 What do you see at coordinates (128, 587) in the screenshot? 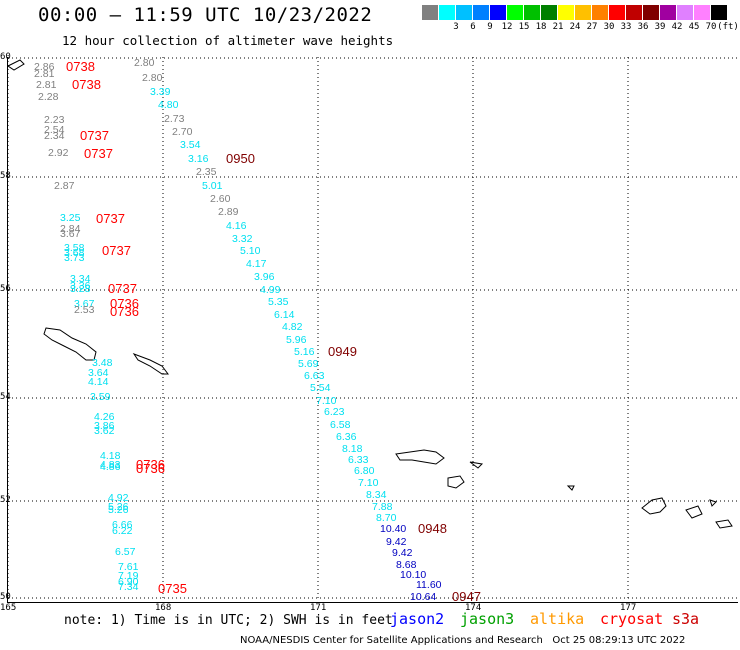
I see `wave-height-label: 7.34` at bounding box center [128, 587].